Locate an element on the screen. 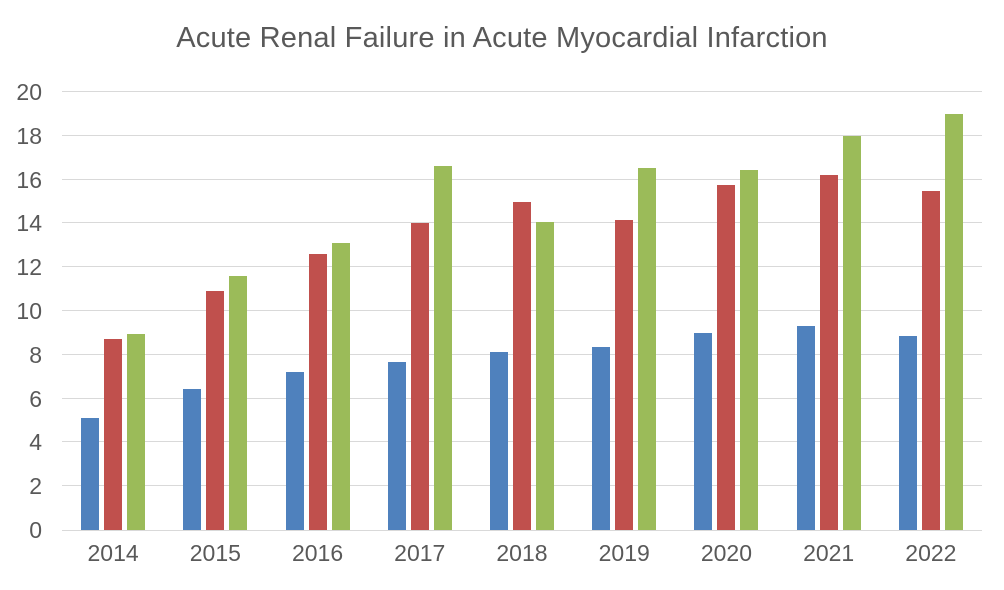 The width and height of the screenshot is (1004, 590). x-axis: 2014 2015 2016 2017 2018 2019 2020 2021 2022 is located at coordinates (522, 555).